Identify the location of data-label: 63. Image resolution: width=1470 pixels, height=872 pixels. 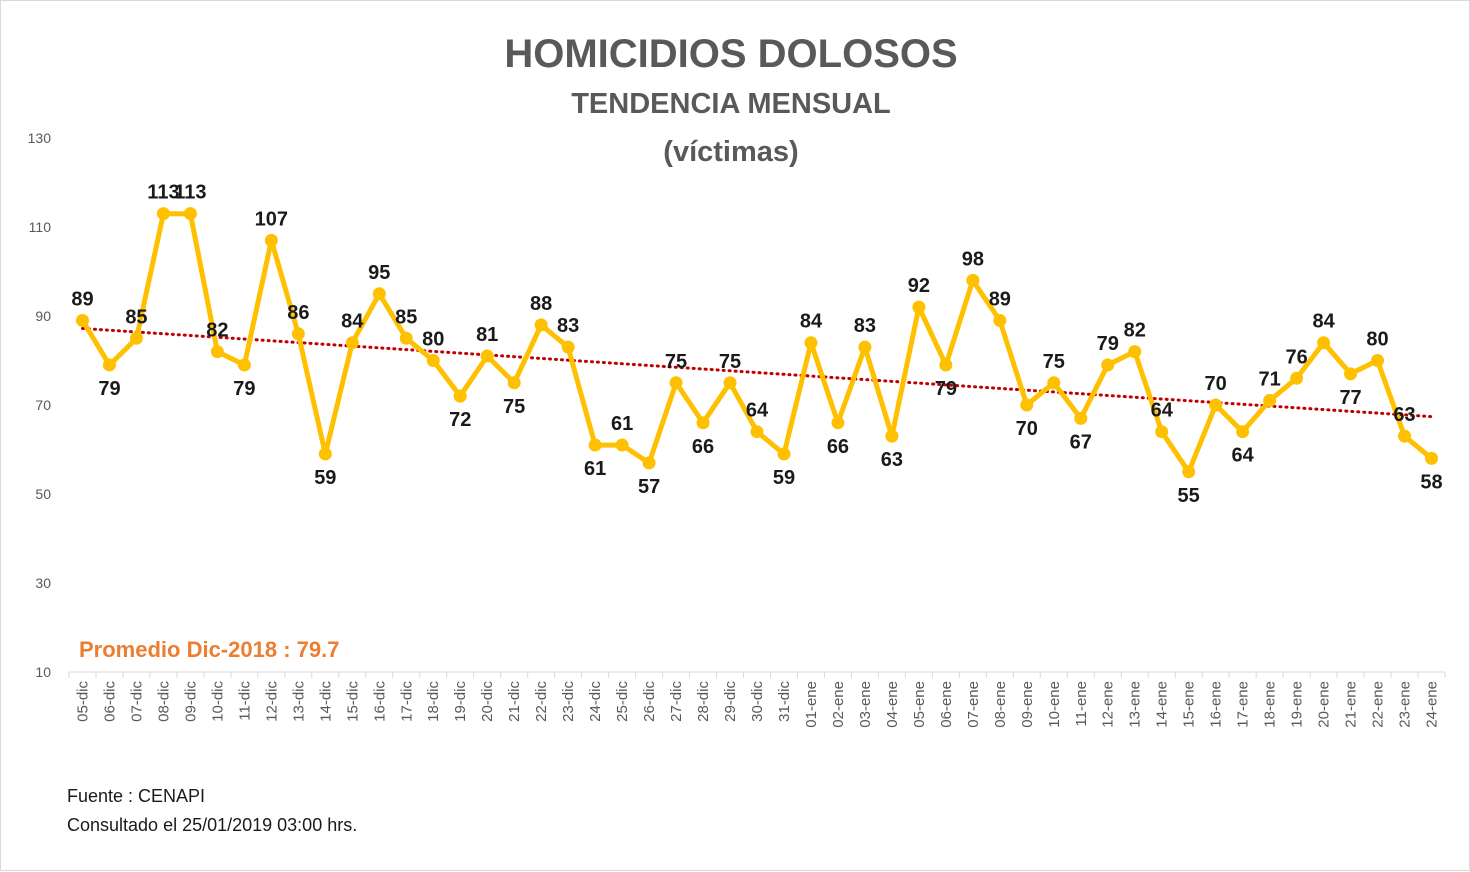
(1404, 415).